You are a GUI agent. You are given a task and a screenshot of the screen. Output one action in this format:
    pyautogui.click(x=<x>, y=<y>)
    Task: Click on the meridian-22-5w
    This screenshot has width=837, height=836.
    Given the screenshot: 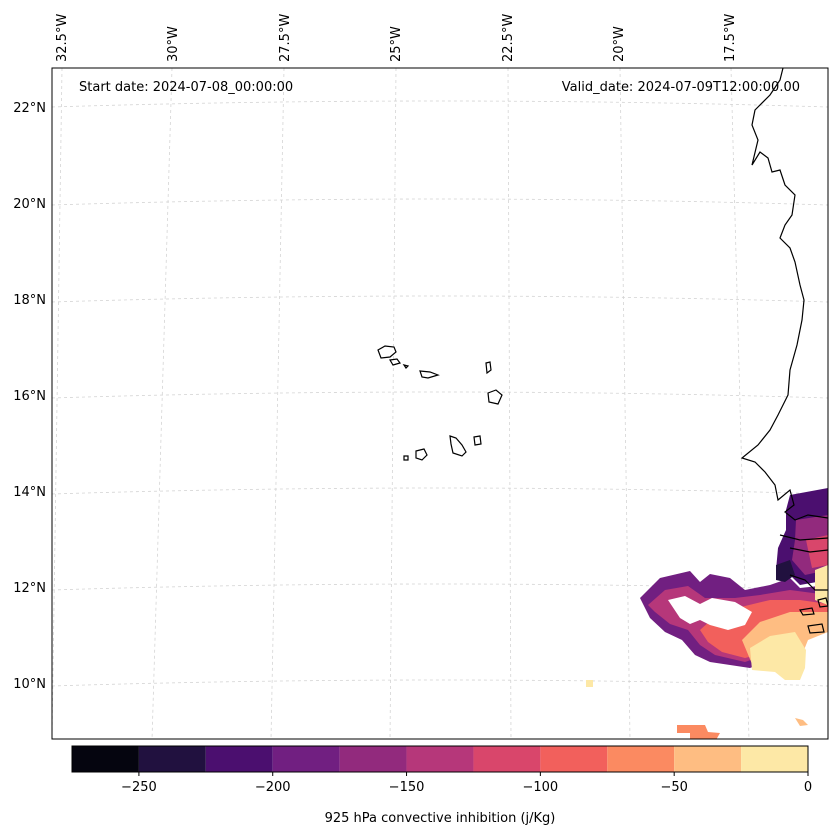 What is the action you would take?
    pyautogui.click(x=509, y=403)
    